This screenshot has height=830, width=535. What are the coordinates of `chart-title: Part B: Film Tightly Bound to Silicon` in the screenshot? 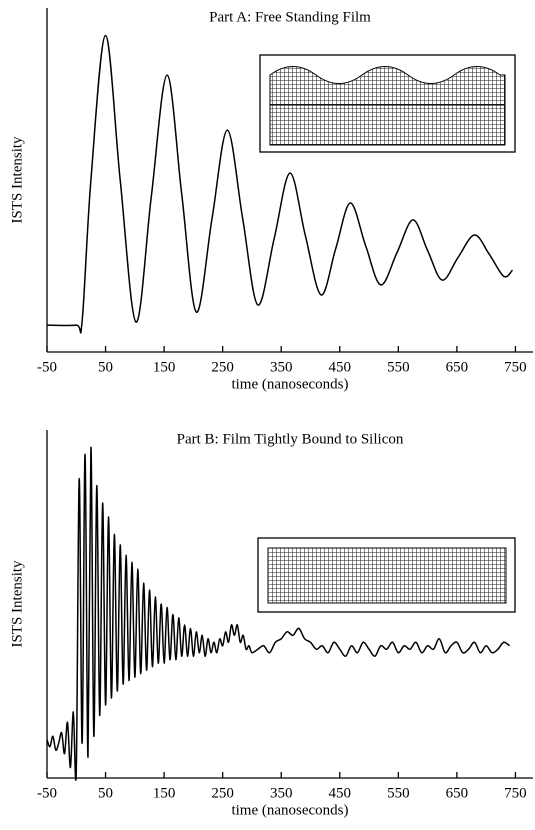 It's located at (290, 439).